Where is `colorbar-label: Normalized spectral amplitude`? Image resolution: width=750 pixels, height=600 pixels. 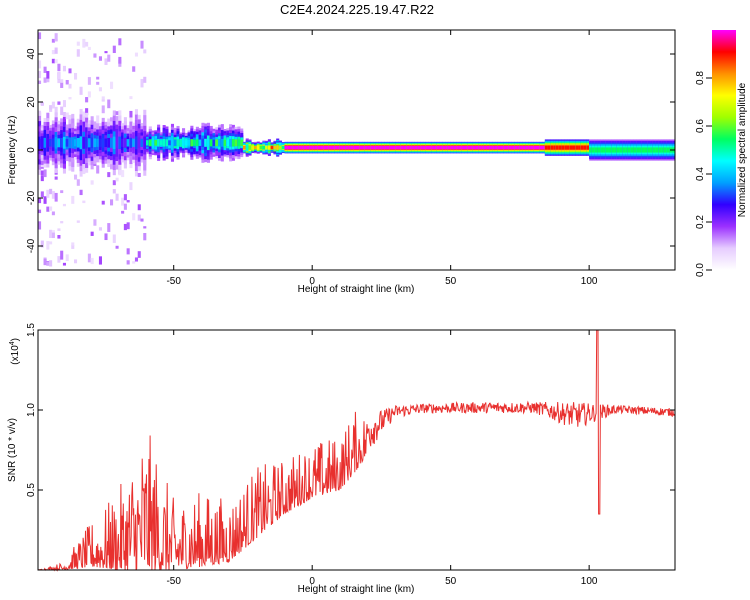
colorbar-label: Normalized spectral amplitude is located at coordinates (742, 149).